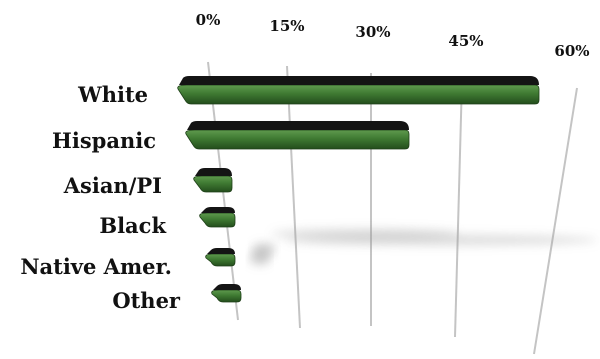 The height and width of the screenshot is (359, 600). I want to click on bar-cap-white, so click(359, 80).